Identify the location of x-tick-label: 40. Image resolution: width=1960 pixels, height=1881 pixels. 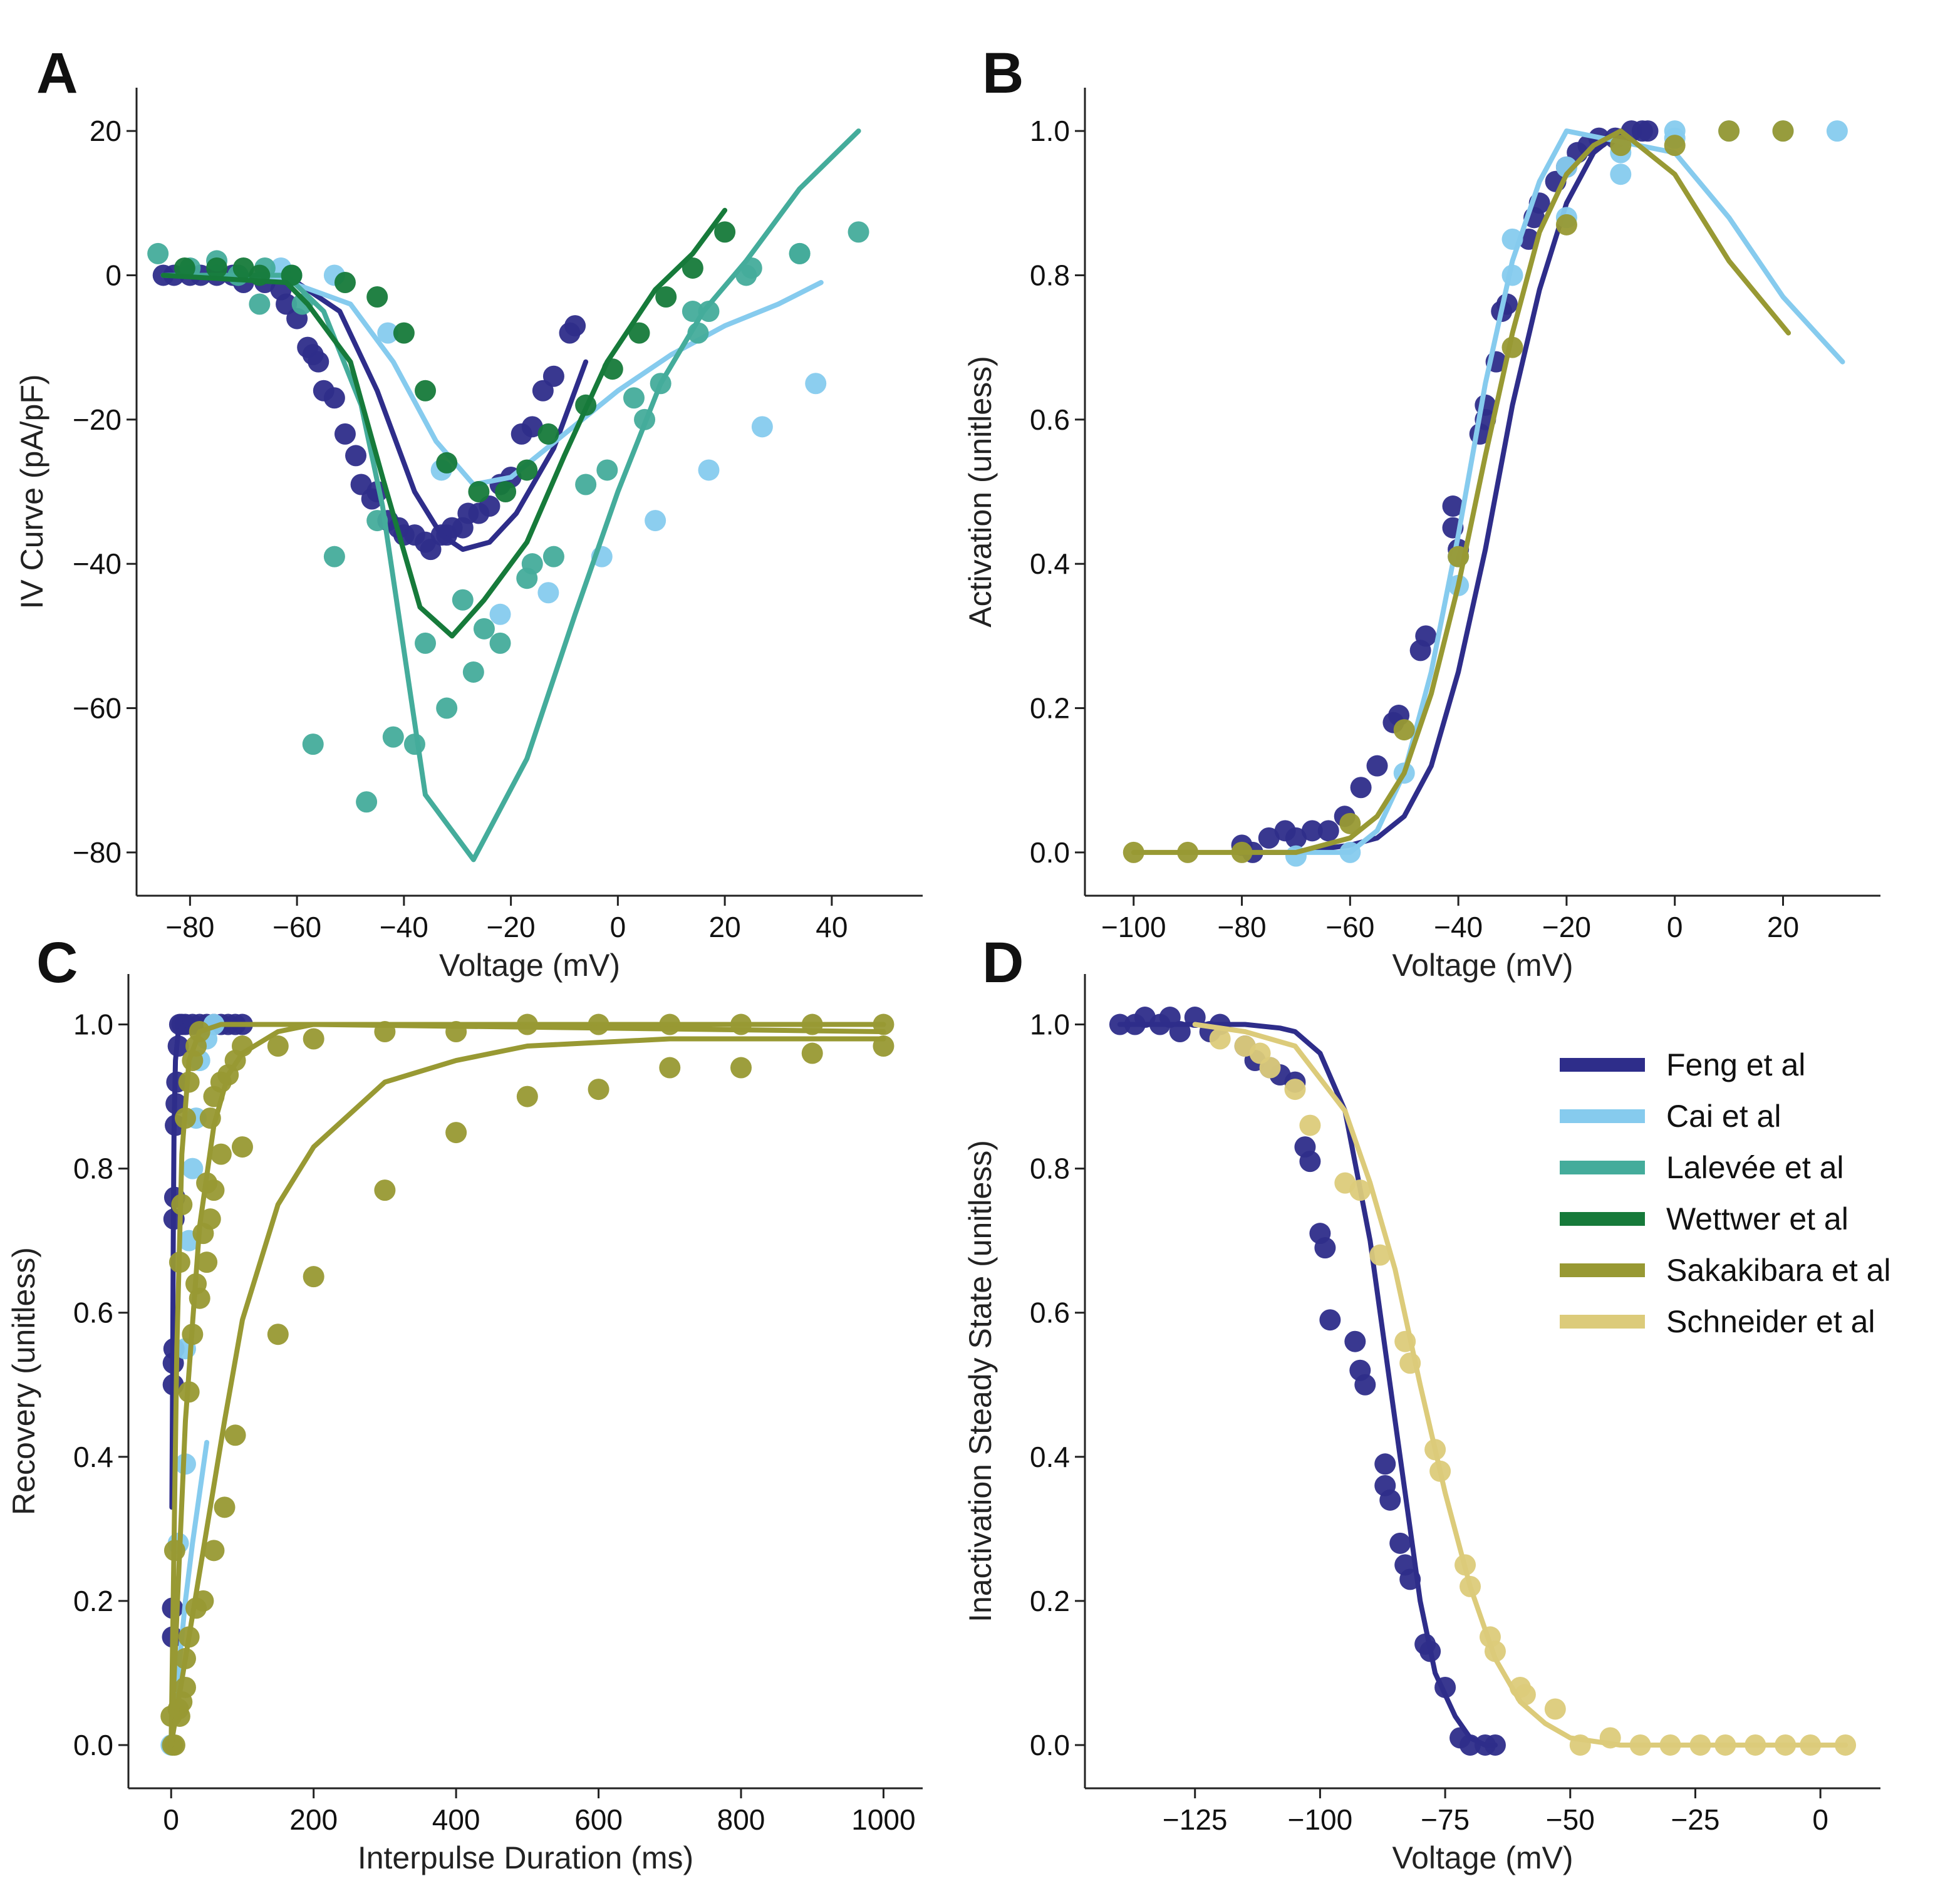
(832, 927).